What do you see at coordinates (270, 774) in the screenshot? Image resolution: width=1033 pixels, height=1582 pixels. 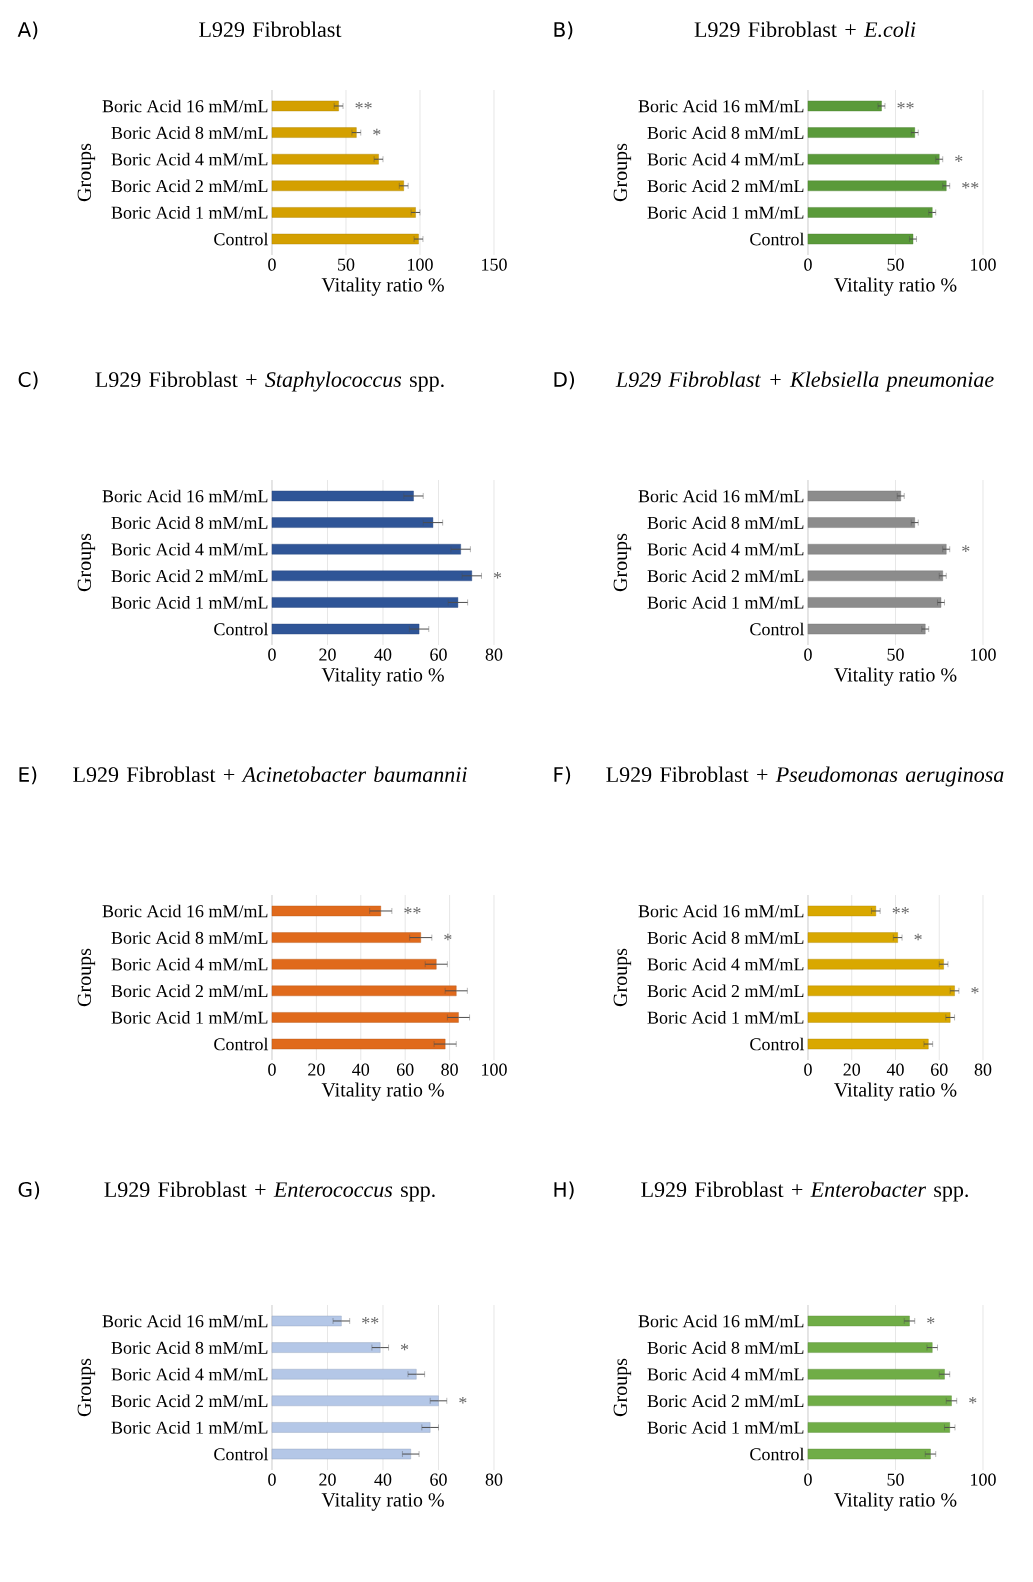 I see `chart-title: L929 Fibroblast + Acinetobacter baumannii` at bounding box center [270, 774].